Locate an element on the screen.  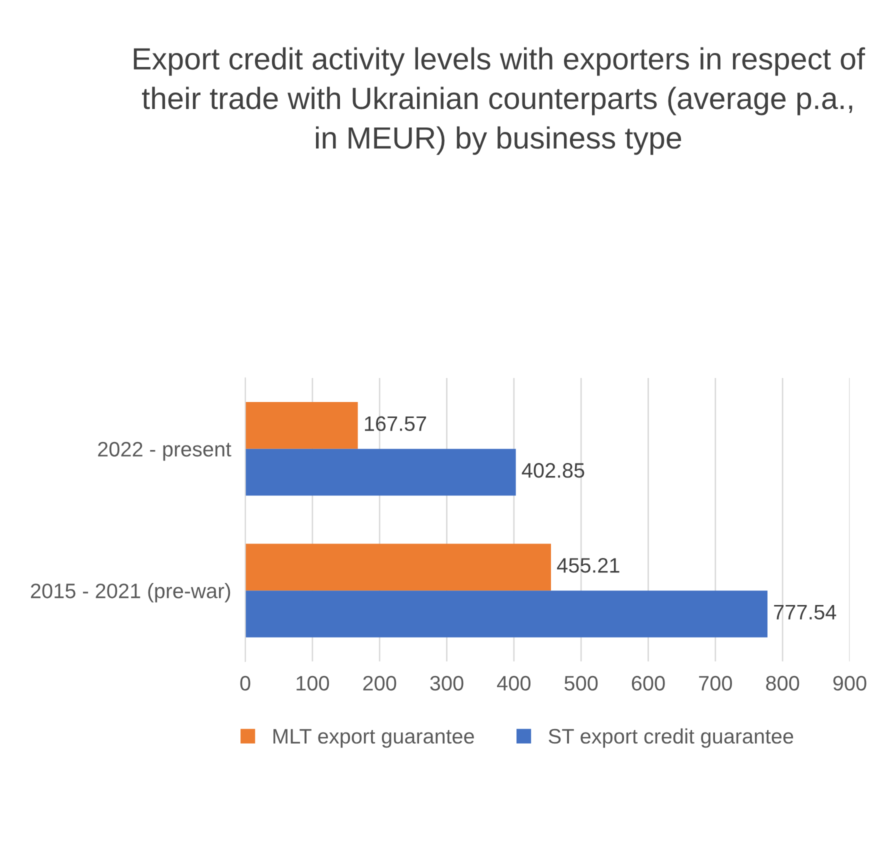
data-label: 167.57 is located at coordinates (395, 424).